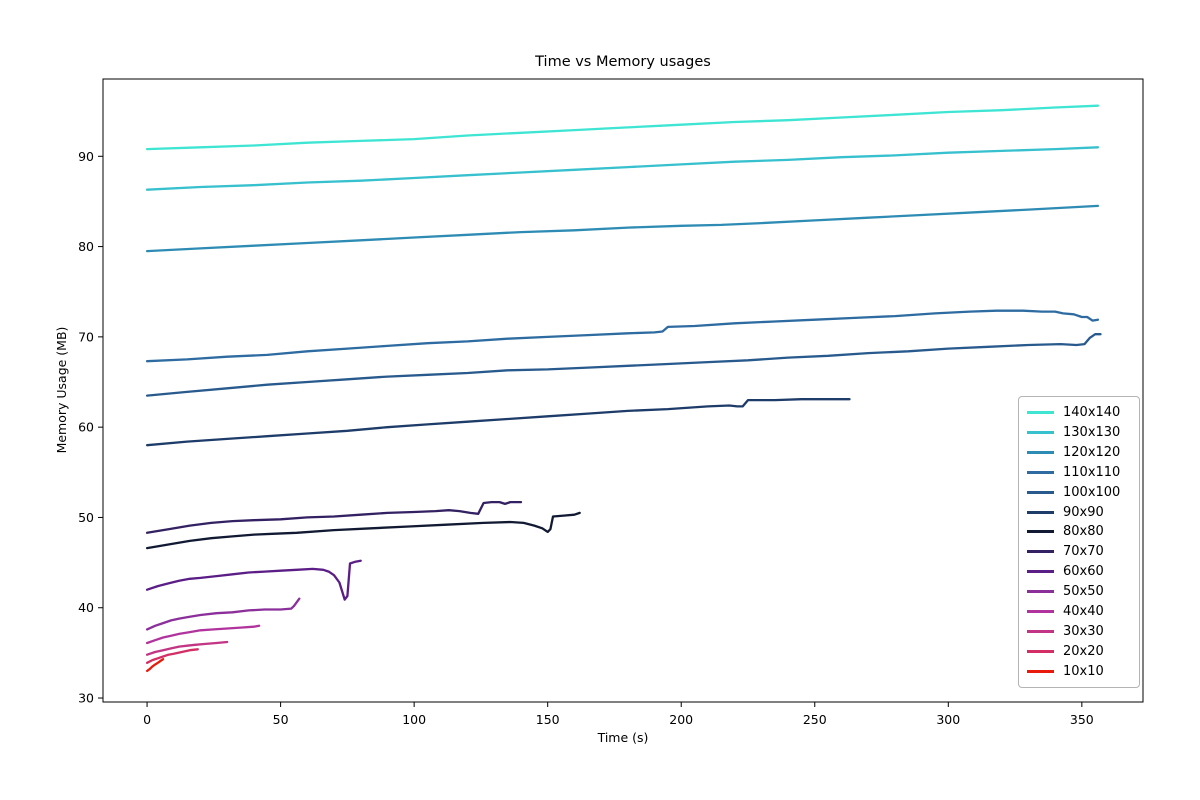  I want to click on legend-item: 60x60, so click(1079, 571).